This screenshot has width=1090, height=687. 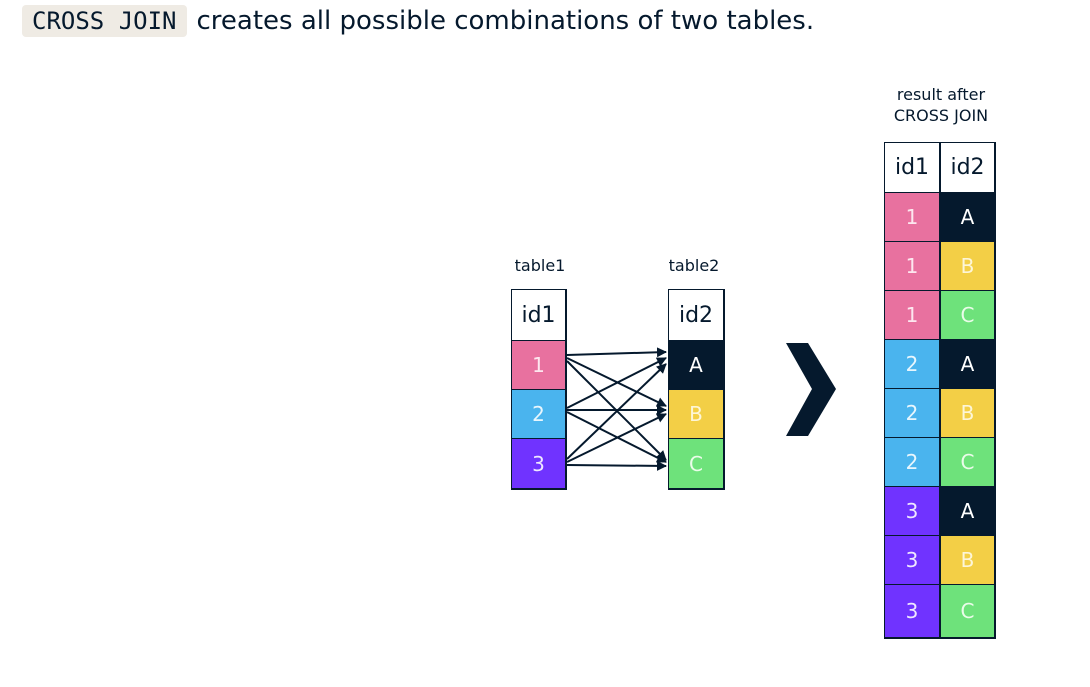 I want to click on table1: id1 1 2 3, so click(x=539, y=389).